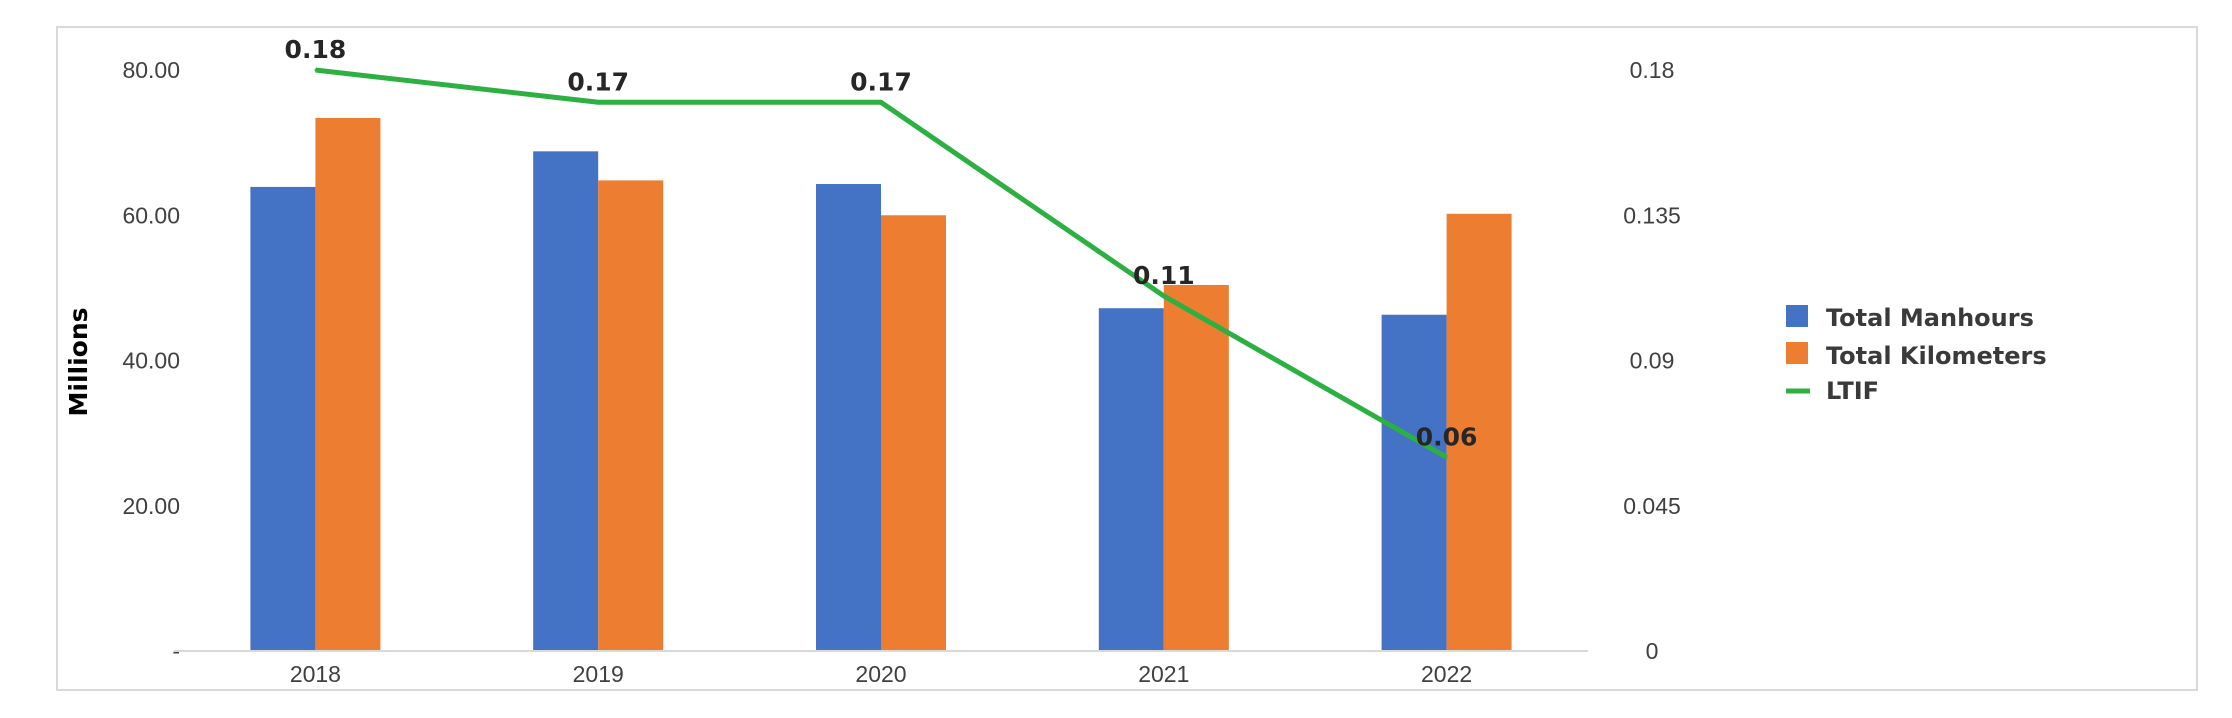 The height and width of the screenshot is (718, 2232). What do you see at coordinates (1163, 674) in the screenshot?
I see `x-tick-label: 2021` at bounding box center [1163, 674].